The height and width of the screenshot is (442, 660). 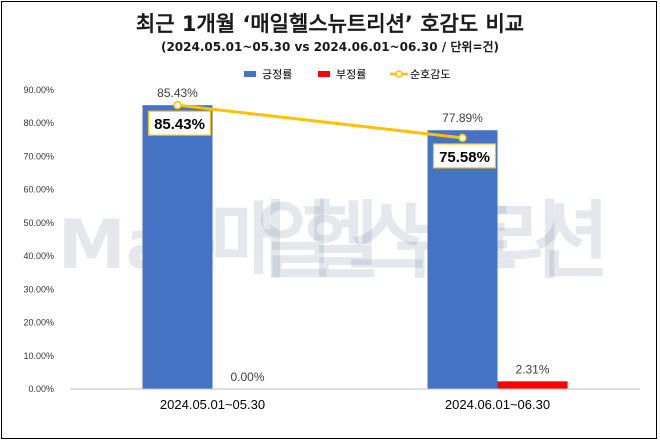 I want to click on y-tick-label: 30.00%, so click(x=38, y=289).